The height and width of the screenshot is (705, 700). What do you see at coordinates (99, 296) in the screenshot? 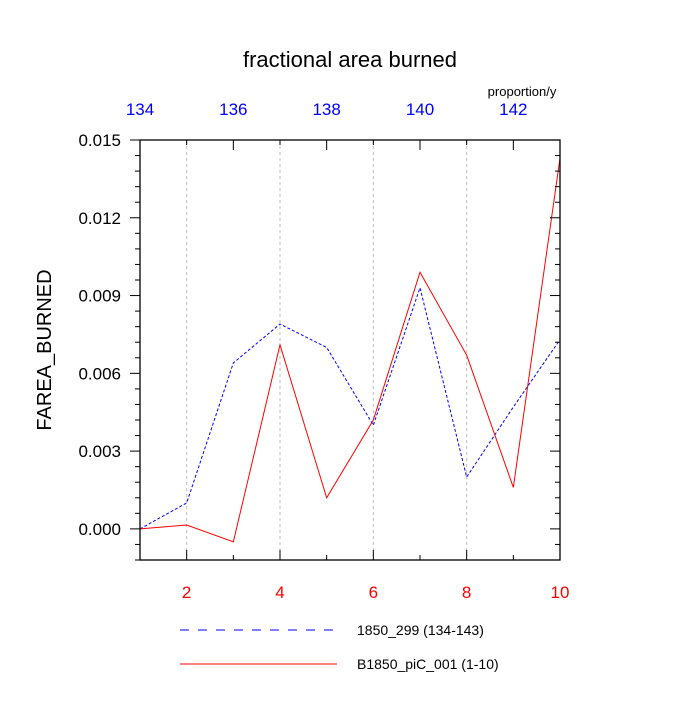
I see `y-axis-tick-label: 0.009` at bounding box center [99, 296].